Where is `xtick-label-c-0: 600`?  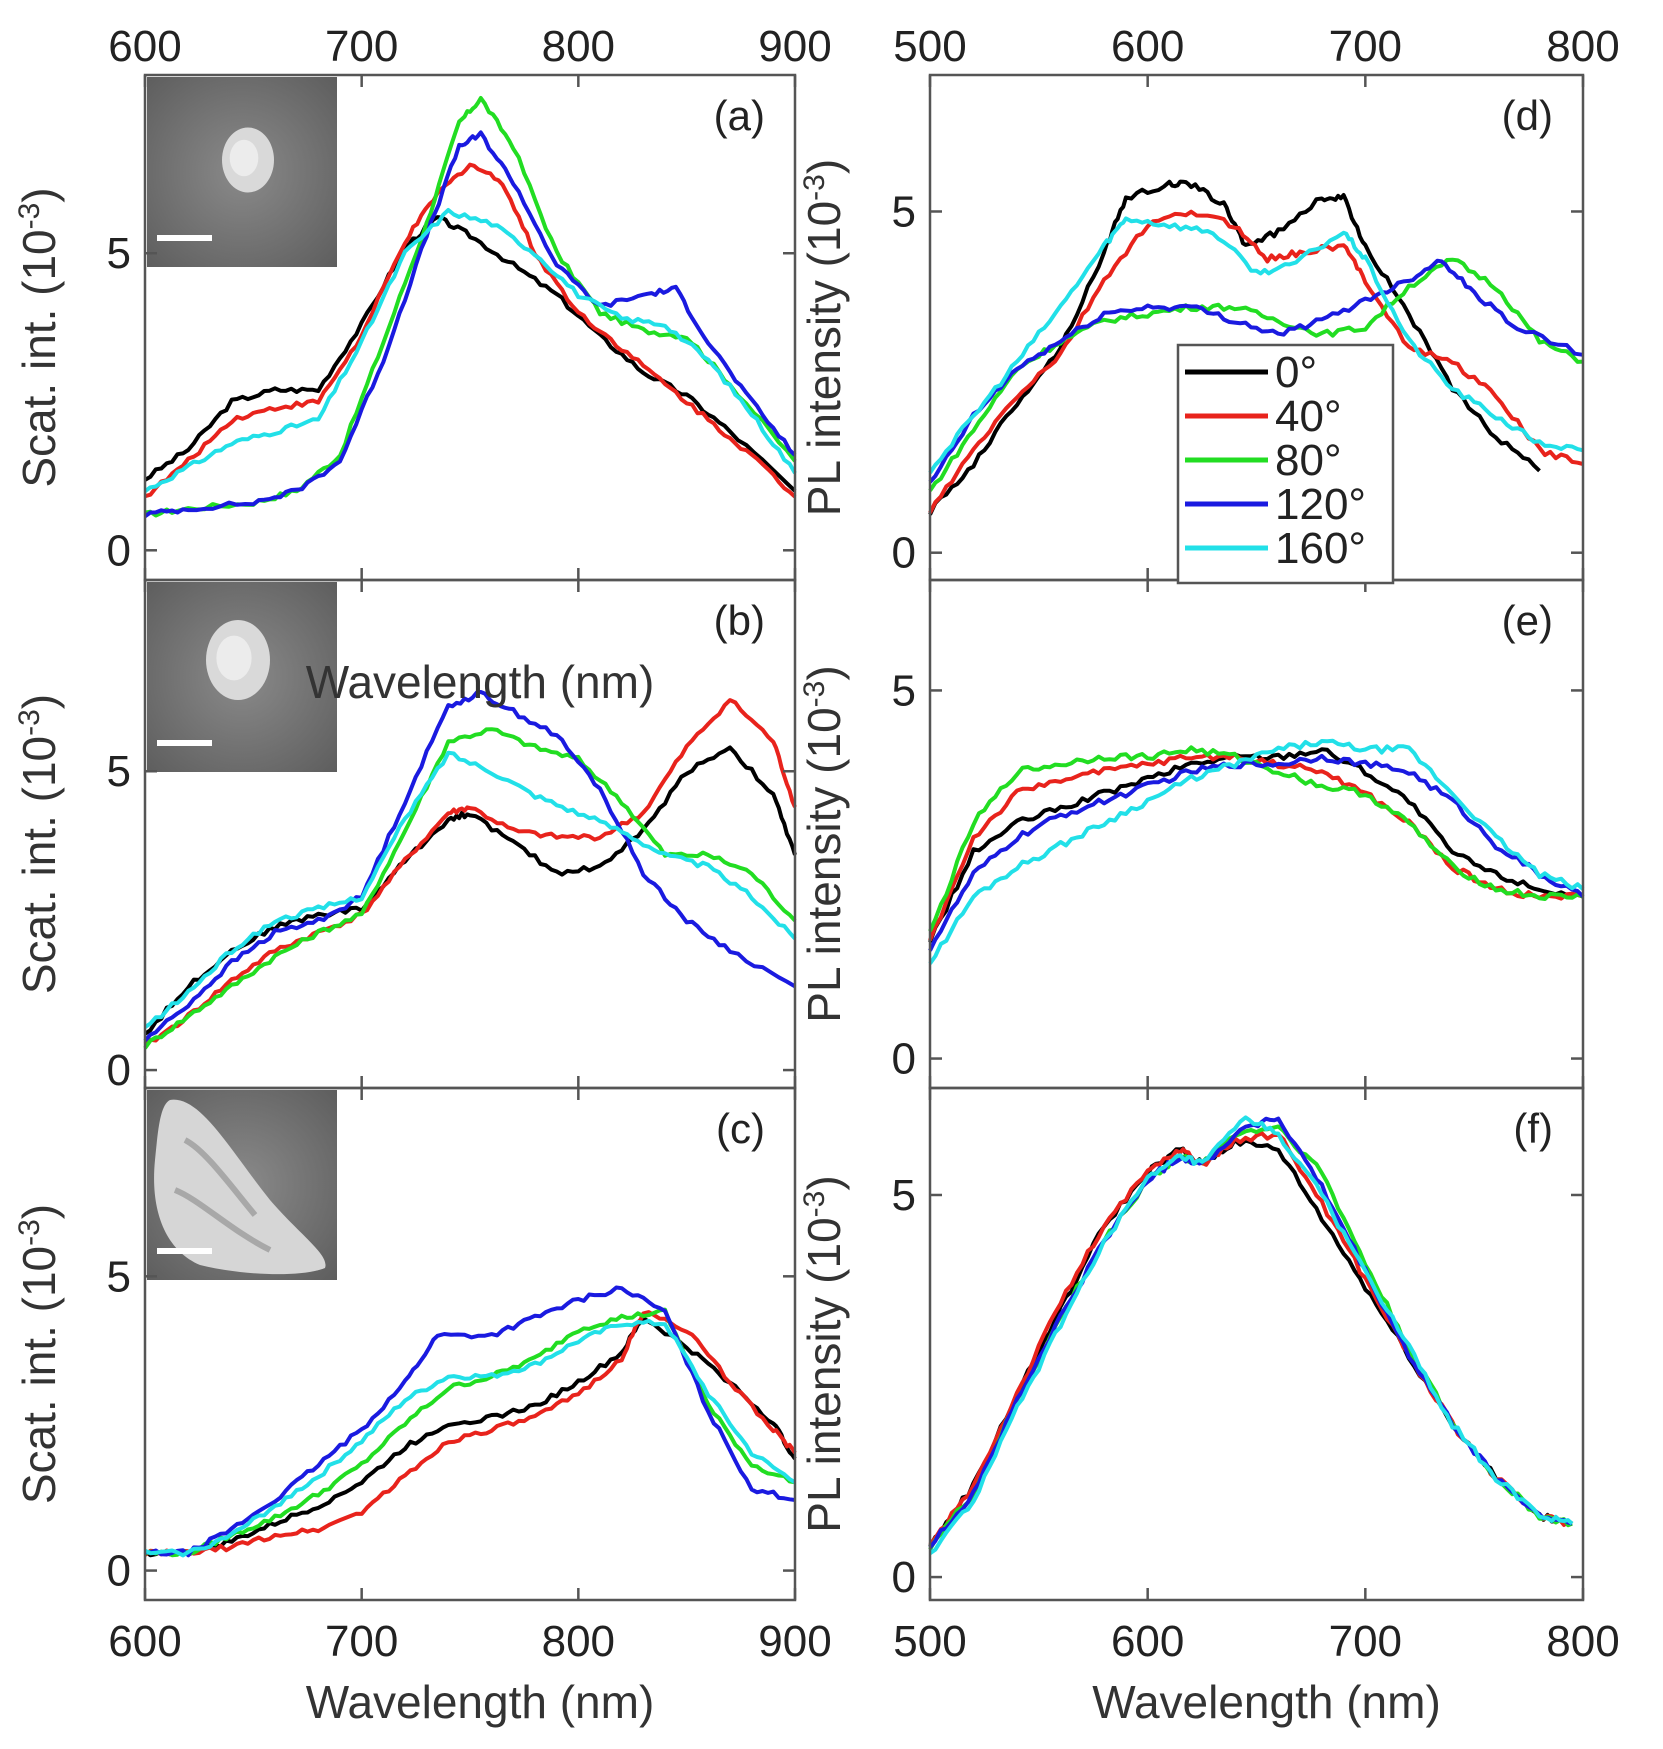
xtick-label-c-0: 600 is located at coordinates (144, 1641).